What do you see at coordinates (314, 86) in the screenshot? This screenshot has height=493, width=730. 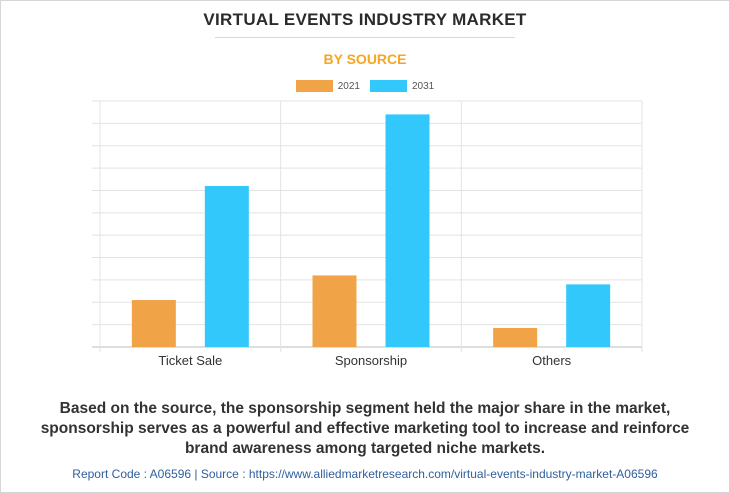 I see `legend-swatch-2021` at bounding box center [314, 86].